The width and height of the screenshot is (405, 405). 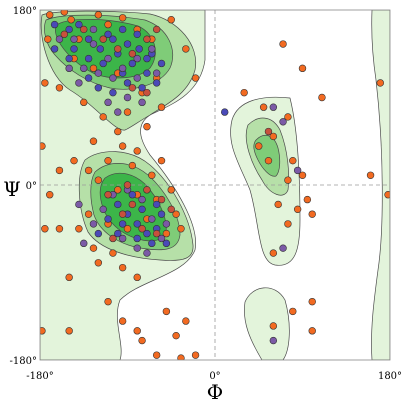 What do you see at coordinates (380, 185) in the screenshot?
I see `generous-region-right-edge` at bounding box center [380, 185].